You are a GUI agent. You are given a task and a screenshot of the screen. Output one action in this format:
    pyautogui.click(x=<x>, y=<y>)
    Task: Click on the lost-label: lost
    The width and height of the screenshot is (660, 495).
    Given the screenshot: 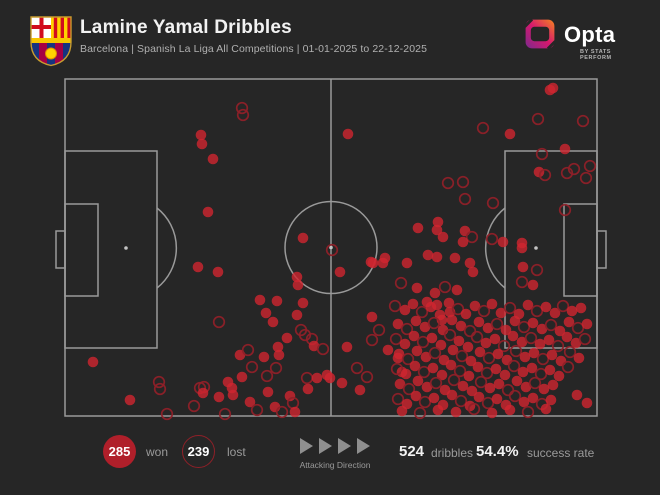 What is the action you would take?
    pyautogui.click(x=236, y=452)
    